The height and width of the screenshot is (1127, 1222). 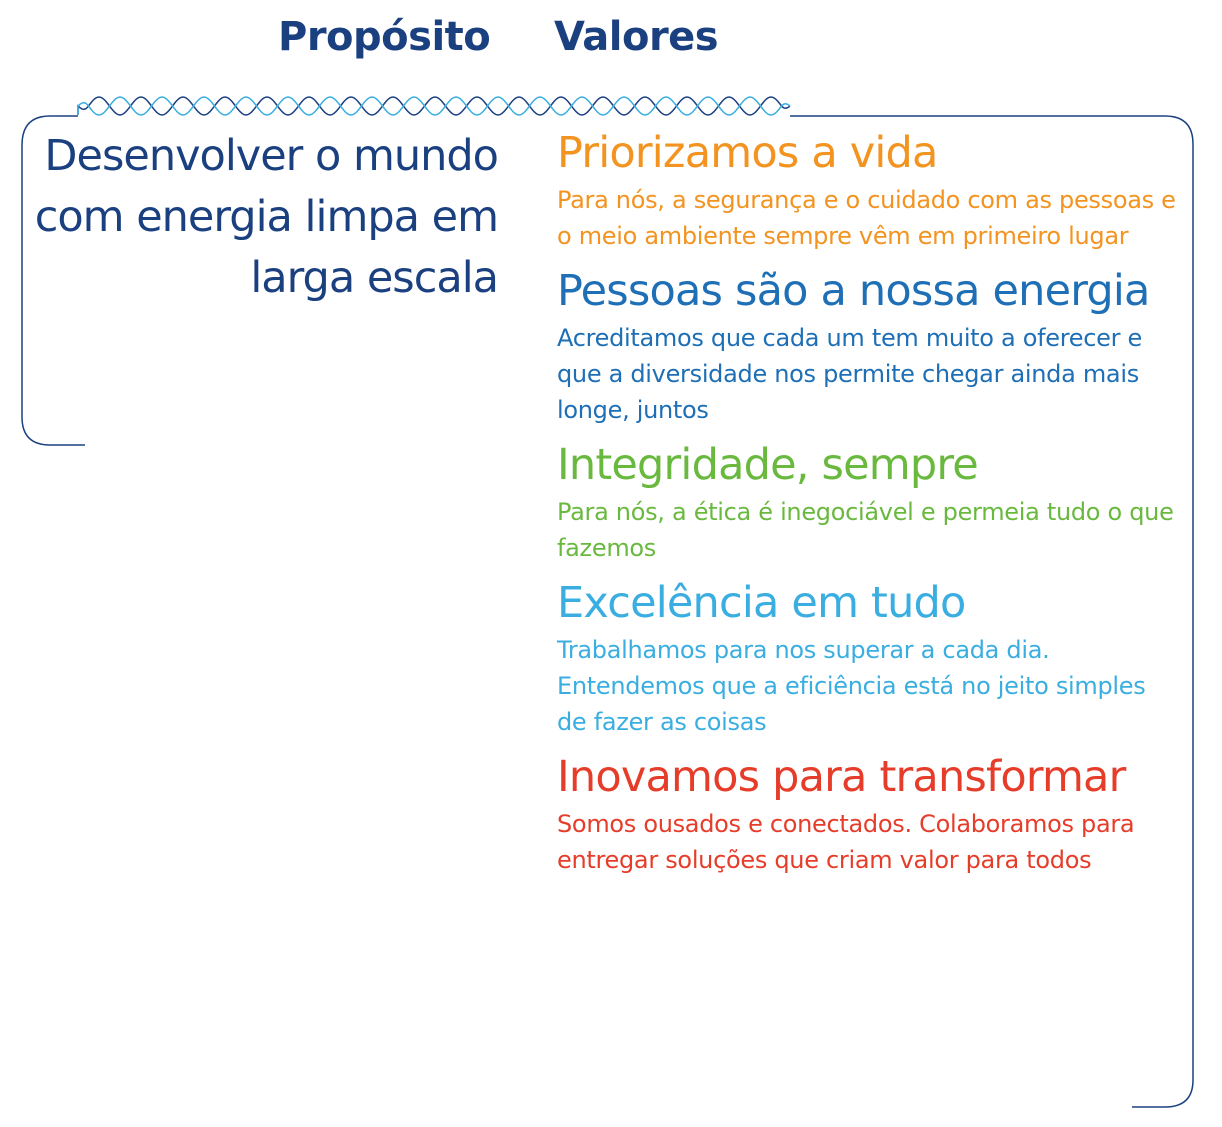 What do you see at coordinates (747, 153) in the screenshot?
I see `value-title: Priorizamos a vida` at bounding box center [747, 153].